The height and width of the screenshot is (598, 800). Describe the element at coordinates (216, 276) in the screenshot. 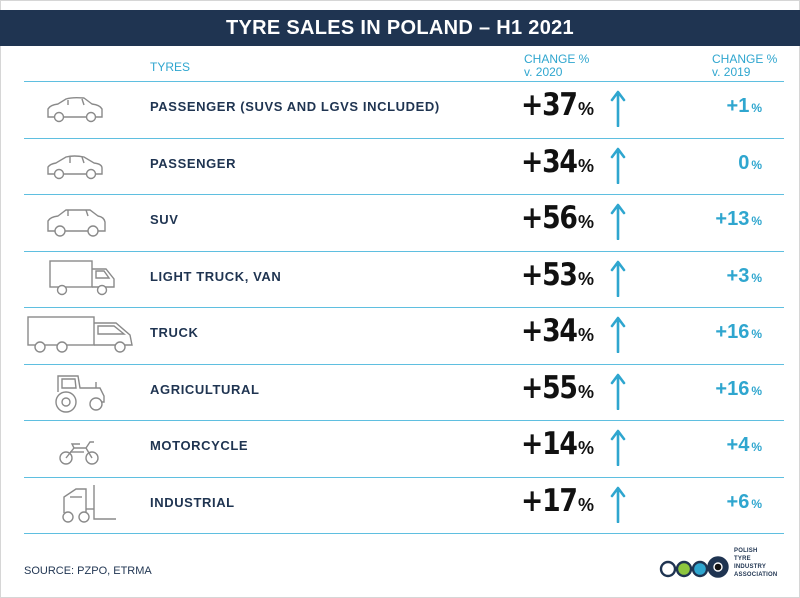

I see `row-label: LIGHT TRUCK, VAN` at that location.